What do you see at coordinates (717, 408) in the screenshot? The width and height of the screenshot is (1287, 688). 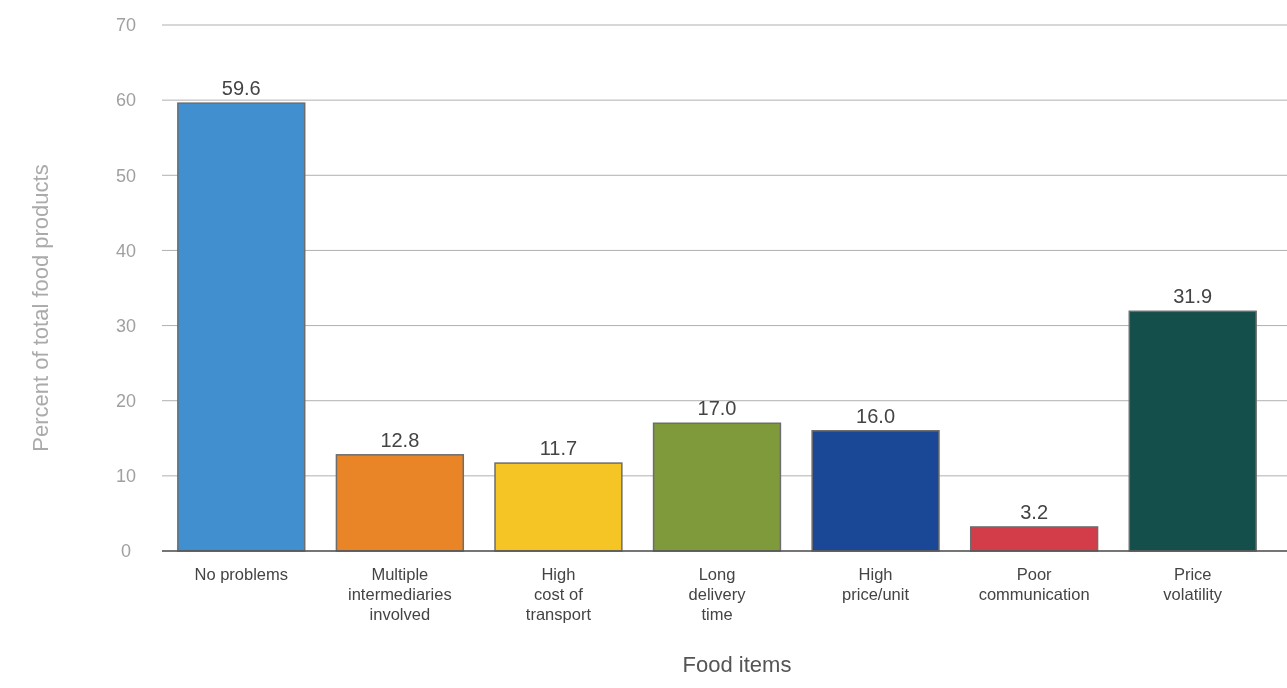 I see `data-label: 17.0` at bounding box center [717, 408].